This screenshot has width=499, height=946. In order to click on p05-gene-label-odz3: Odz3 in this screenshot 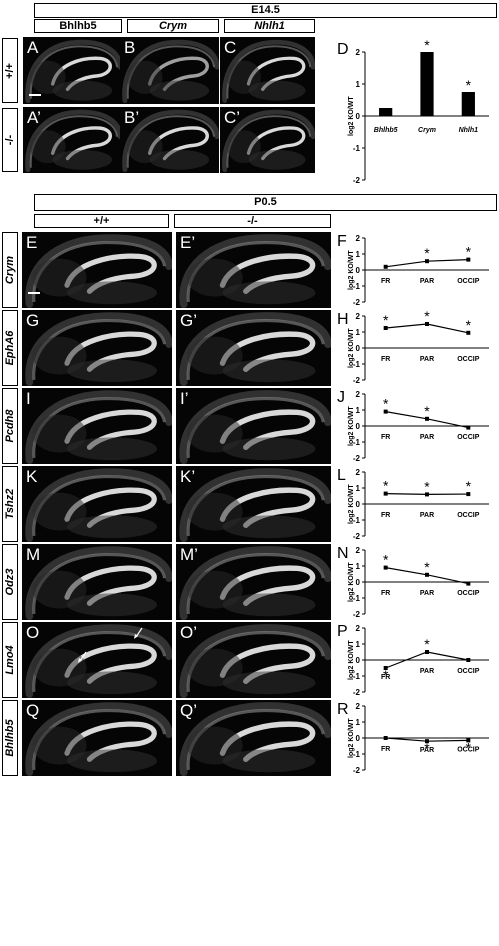, I will do `click(10, 582)`.